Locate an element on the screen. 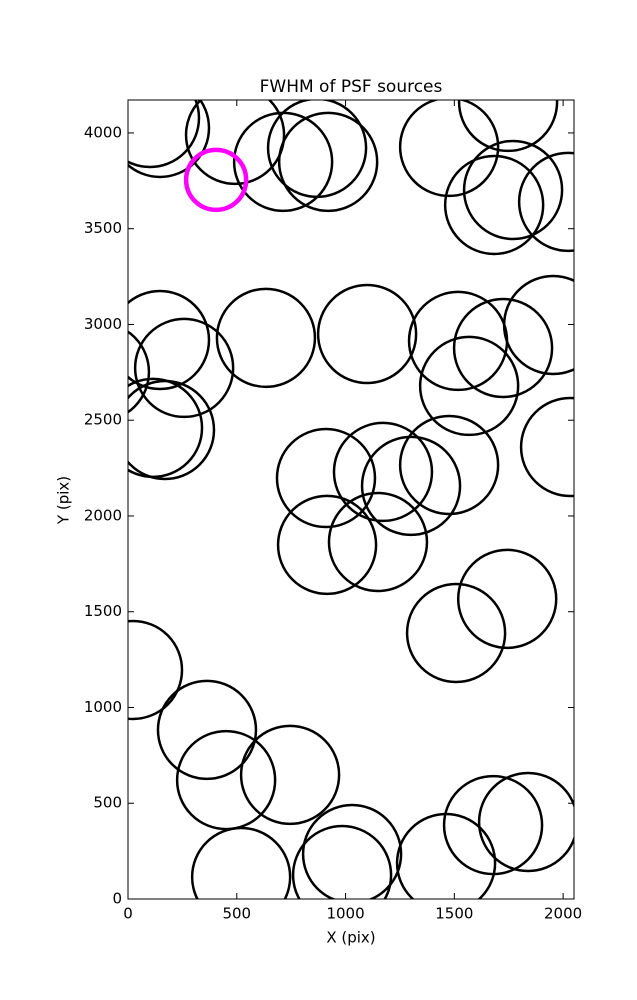 This screenshot has height=1000, width=637. x-tick-label: 1000 is located at coordinates (345, 914).